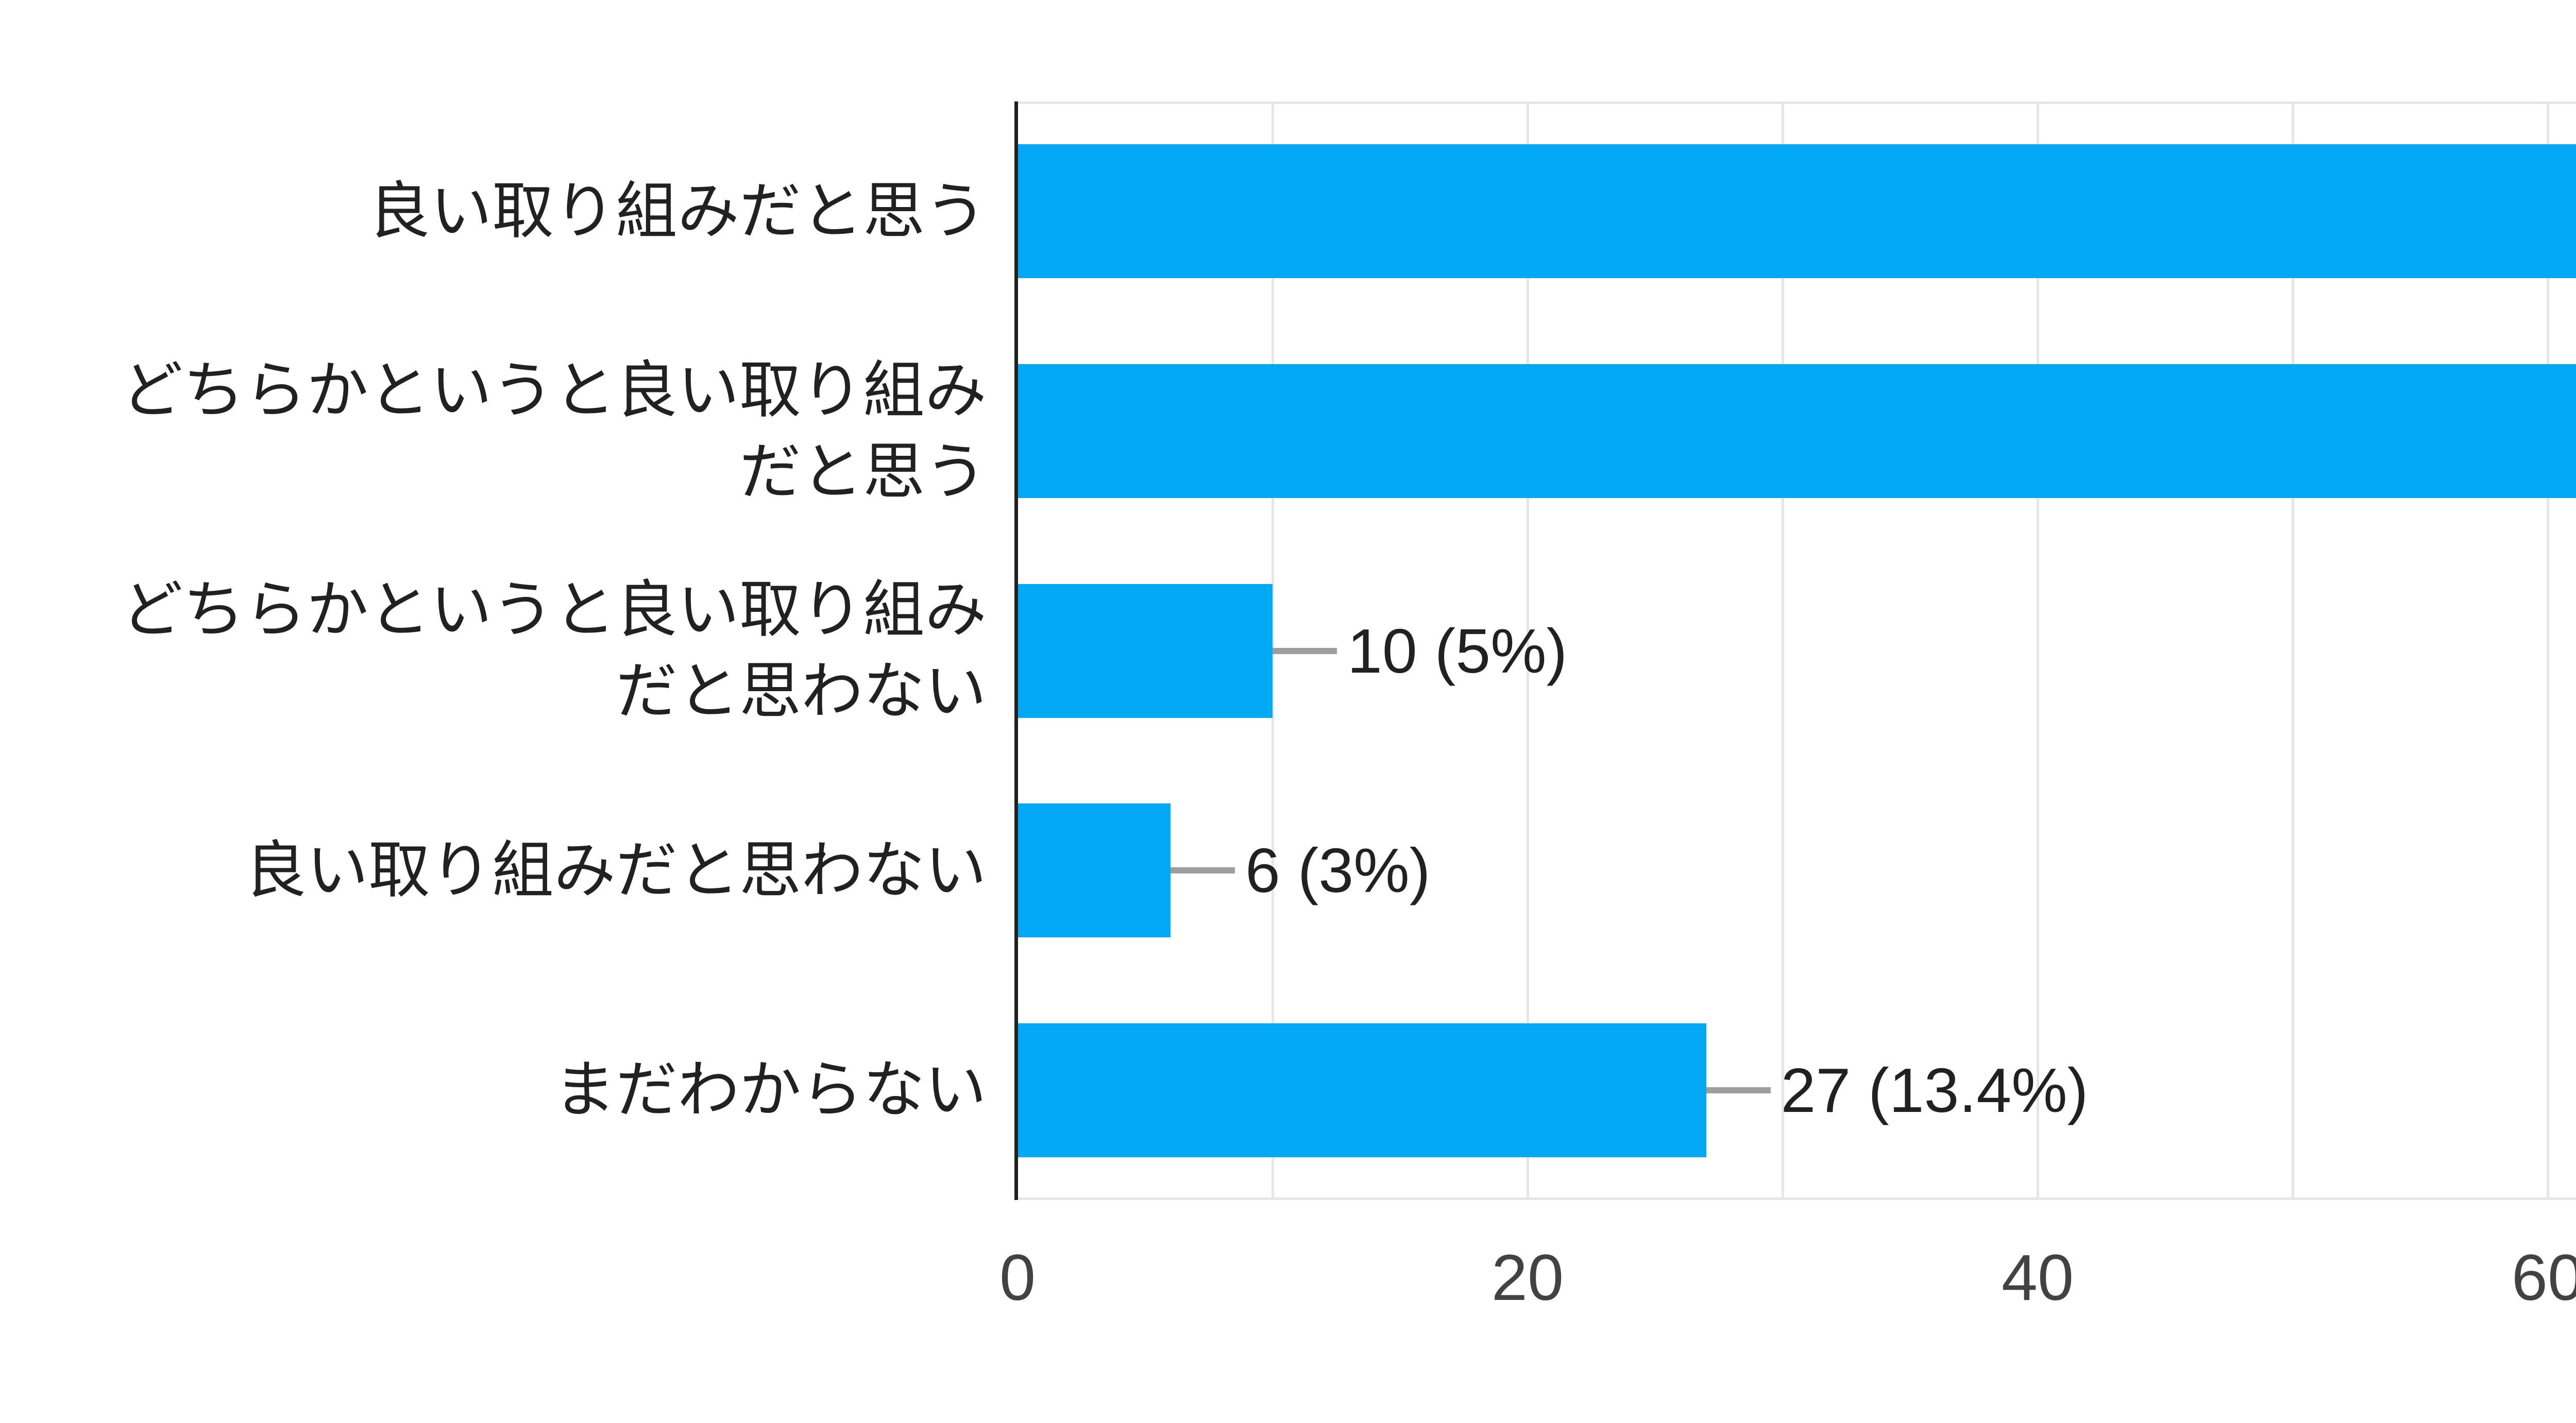 Image resolution: width=2576 pixels, height=1423 pixels. What do you see at coordinates (1527, 1277) in the screenshot?
I see `x-tick-label-20: 20` at bounding box center [1527, 1277].